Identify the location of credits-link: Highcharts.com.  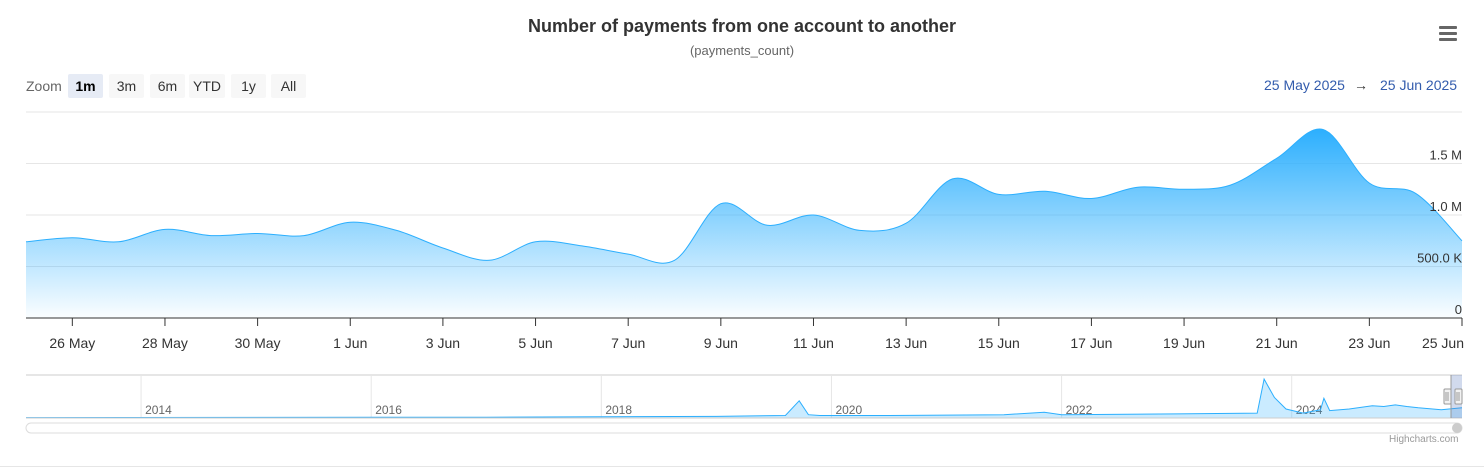
(1424, 439).